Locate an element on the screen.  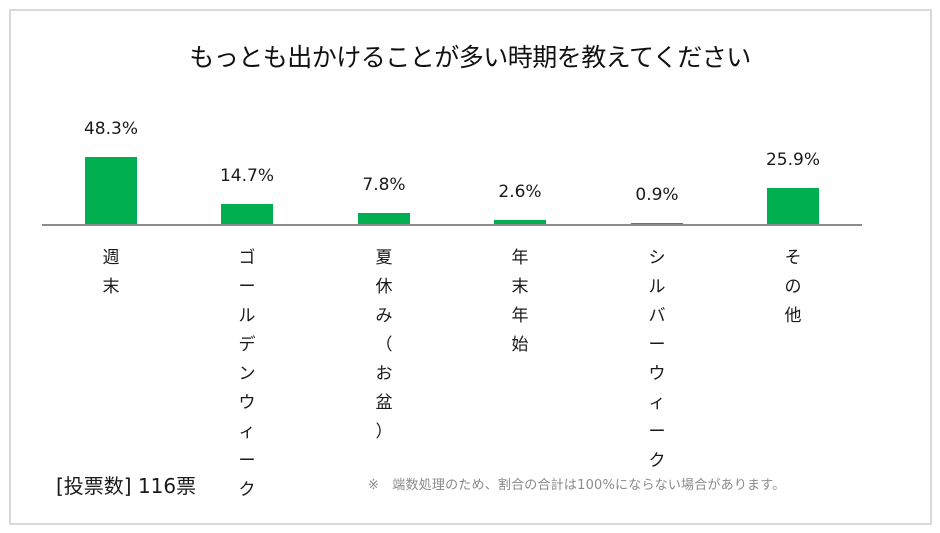
category-label: ゴールデンウィーク is located at coordinates (247, 374).